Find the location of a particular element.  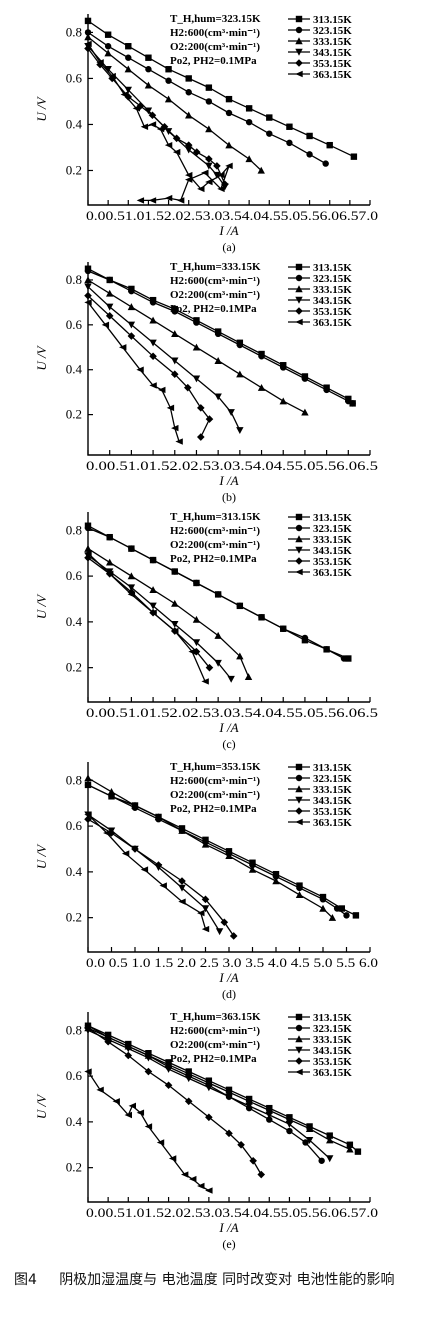

y-axis-label: U /V is located at coordinates (41, 357).